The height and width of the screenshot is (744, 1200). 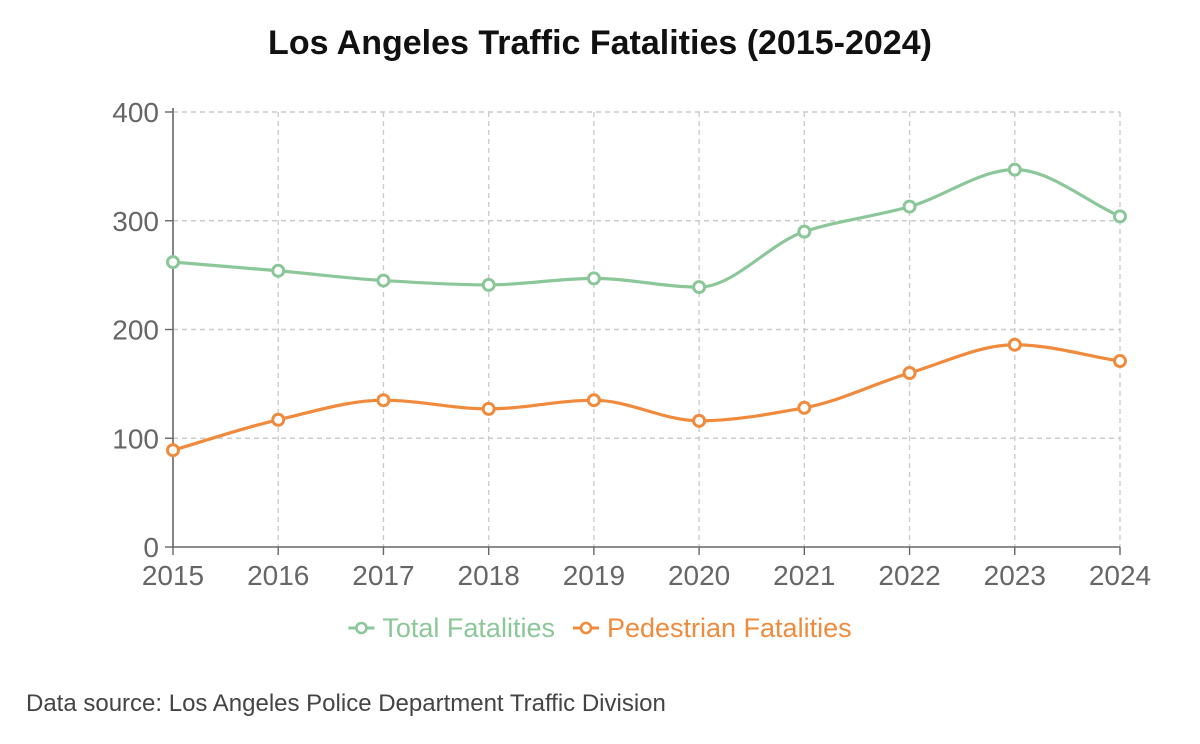 I want to click on legend: Total Fatalities Pedestrian Fatalities, so click(x=600, y=628).